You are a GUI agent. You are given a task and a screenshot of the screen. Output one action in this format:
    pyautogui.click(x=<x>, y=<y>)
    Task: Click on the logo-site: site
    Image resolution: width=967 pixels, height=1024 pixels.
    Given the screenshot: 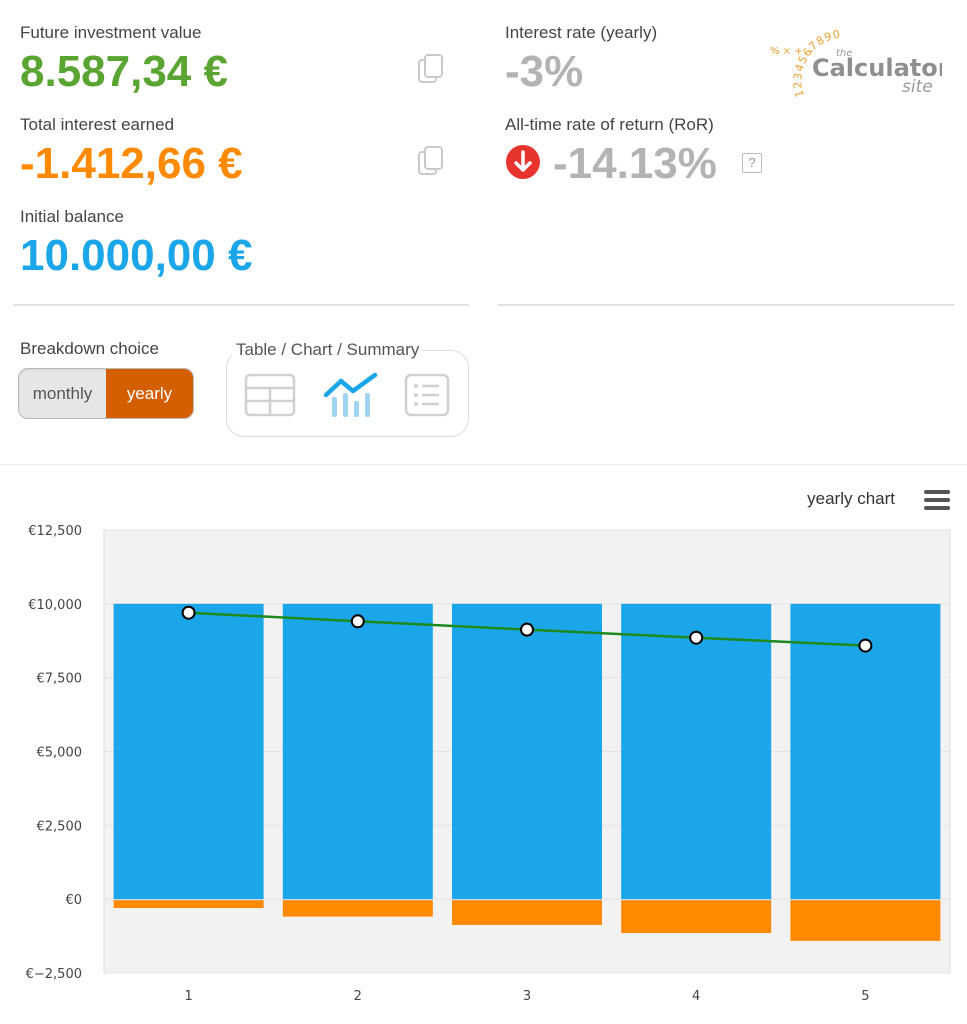 What is the action you would take?
    pyautogui.click(x=917, y=87)
    